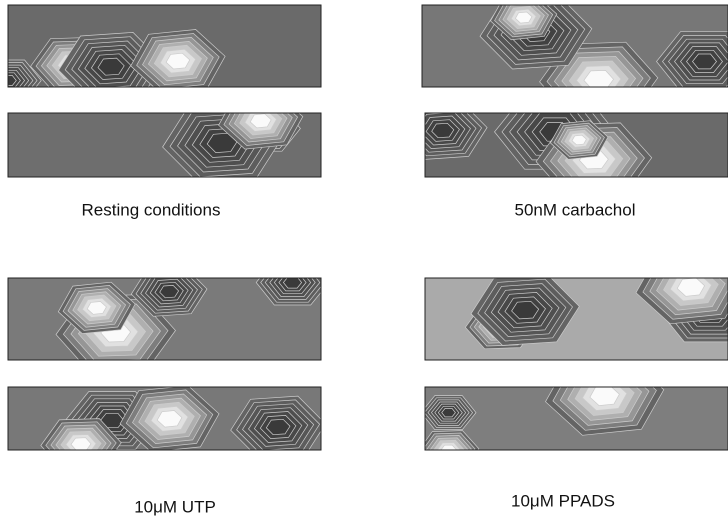 The height and width of the screenshot is (521, 728). I want to click on caption: Resting conditions, so click(151, 209).